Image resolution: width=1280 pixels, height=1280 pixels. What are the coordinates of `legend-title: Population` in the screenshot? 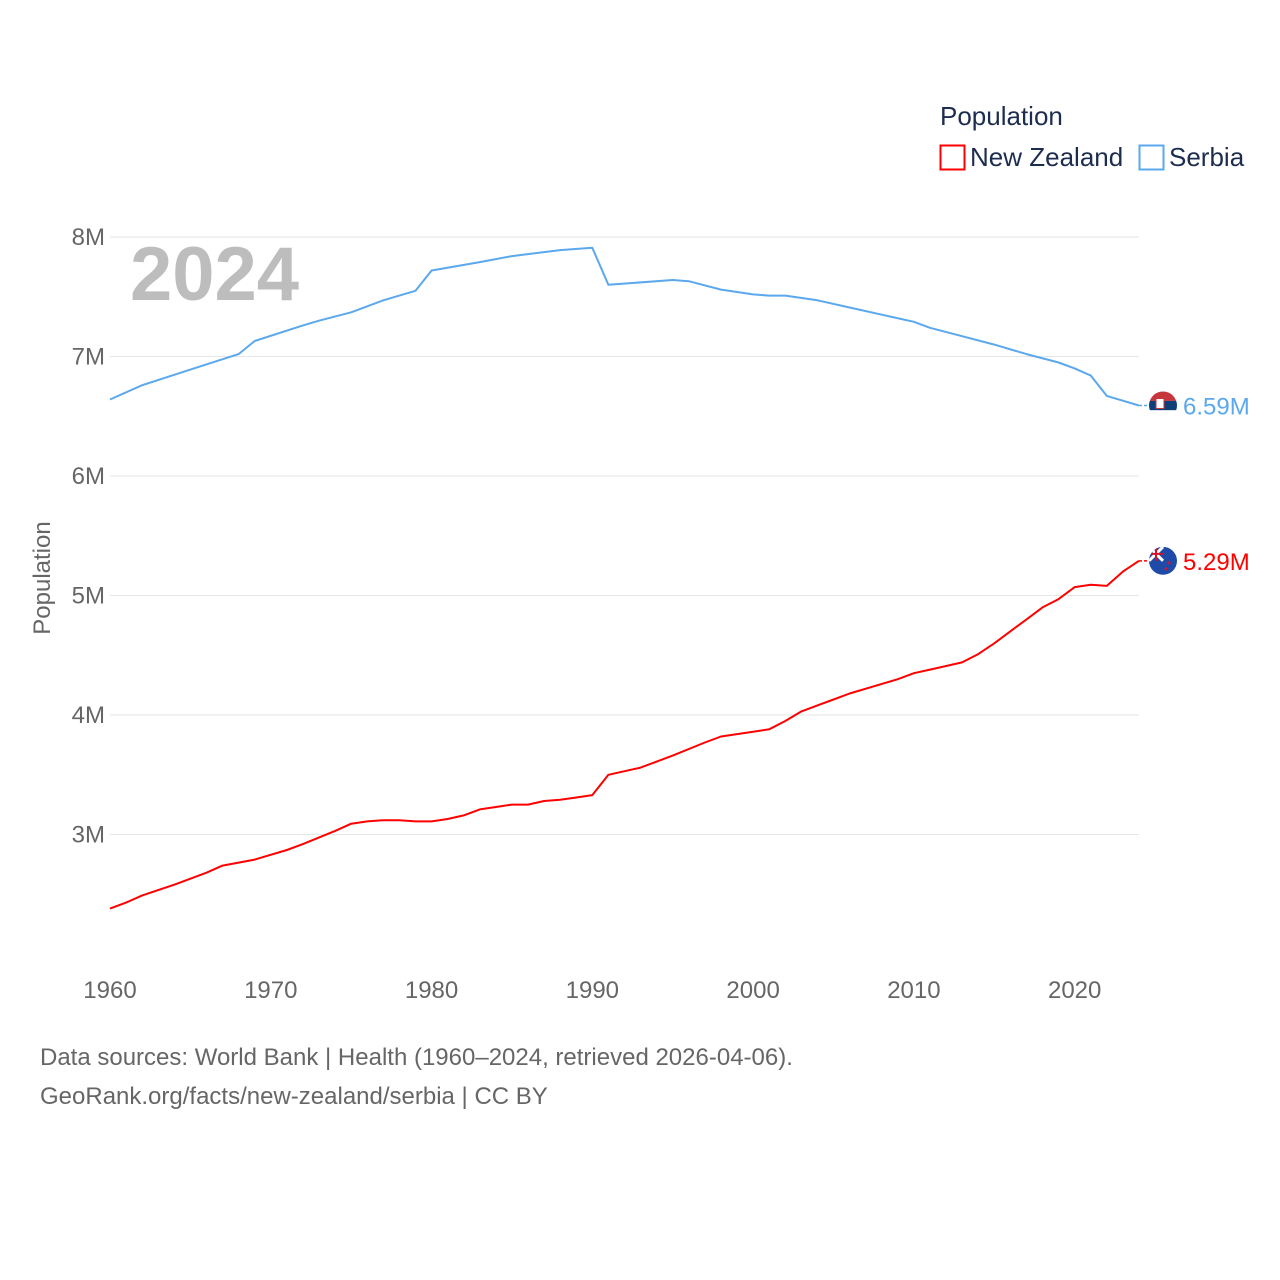 It's located at (1001, 116).